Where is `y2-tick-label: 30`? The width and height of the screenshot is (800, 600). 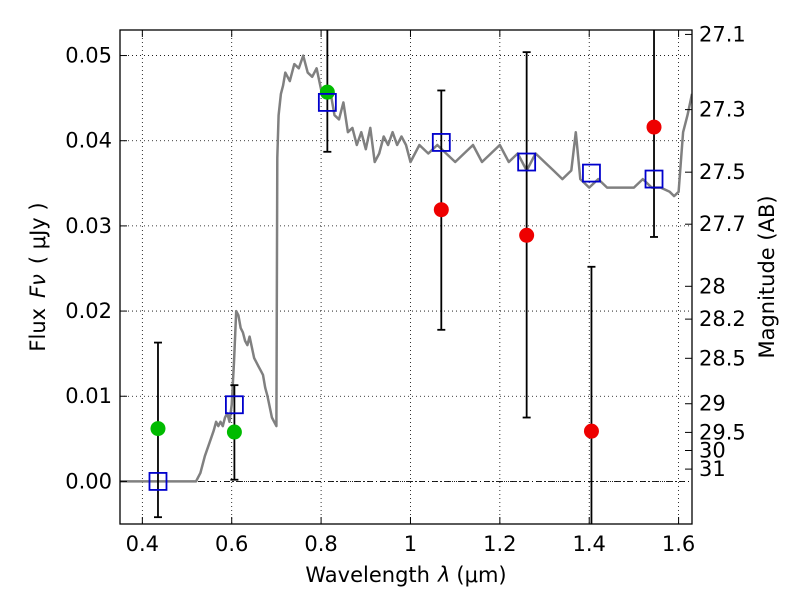
y2-tick-label: 30 is located at coordinates (712, 450).